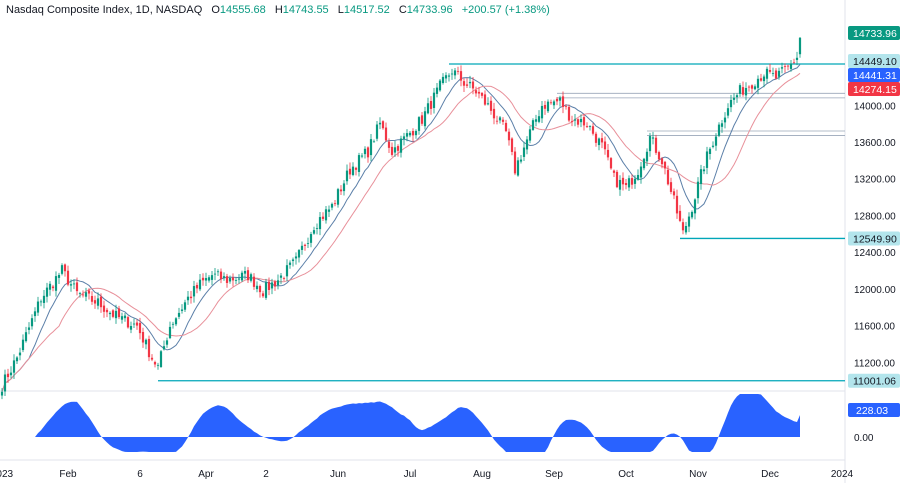 This screenshot has height=483, width=900. Describe the element at coordinates (875, 290) in the screenshot. I see `y-tick-label: 12000.00` at that location.